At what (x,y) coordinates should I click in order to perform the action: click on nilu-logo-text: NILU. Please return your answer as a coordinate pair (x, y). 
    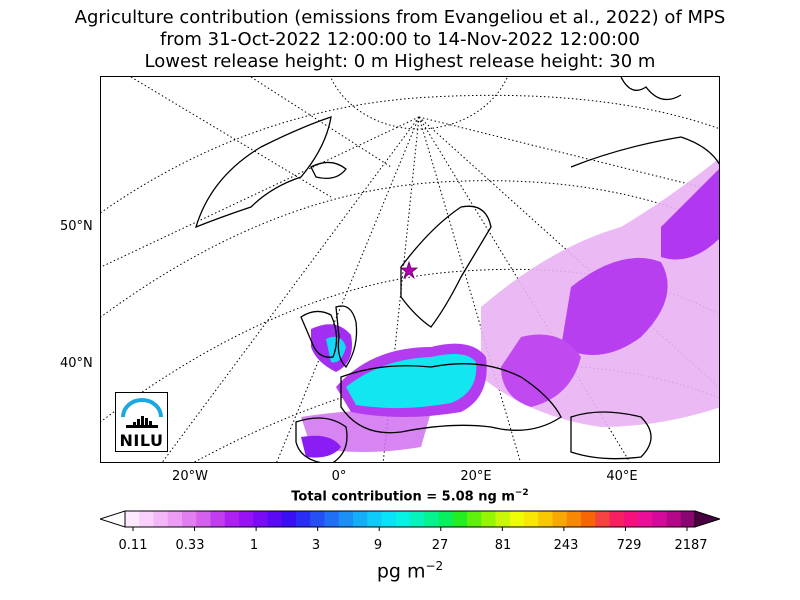
    Looking at the image, I should click on (141, 440).